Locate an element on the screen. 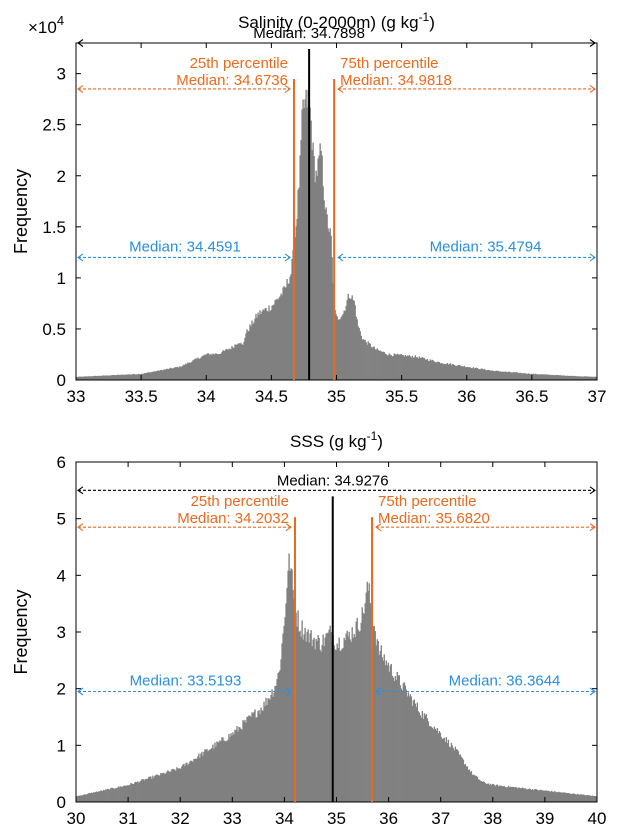  median-label: Median: 34.9276 is located at coordinates (333, 480).